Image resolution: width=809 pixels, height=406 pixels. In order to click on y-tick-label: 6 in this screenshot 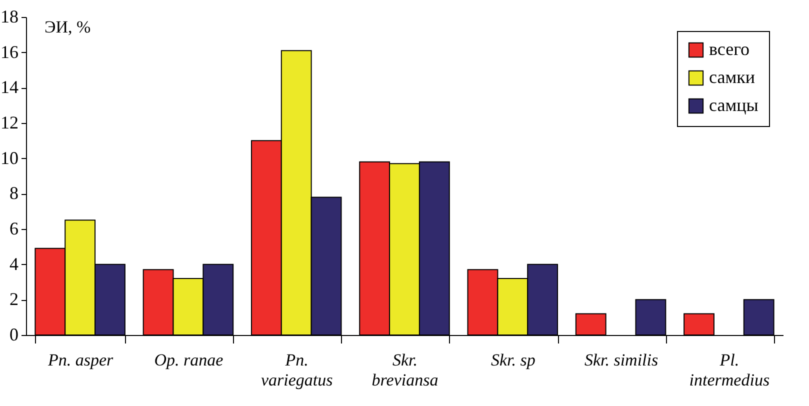, I will do `click(14, 228)`.